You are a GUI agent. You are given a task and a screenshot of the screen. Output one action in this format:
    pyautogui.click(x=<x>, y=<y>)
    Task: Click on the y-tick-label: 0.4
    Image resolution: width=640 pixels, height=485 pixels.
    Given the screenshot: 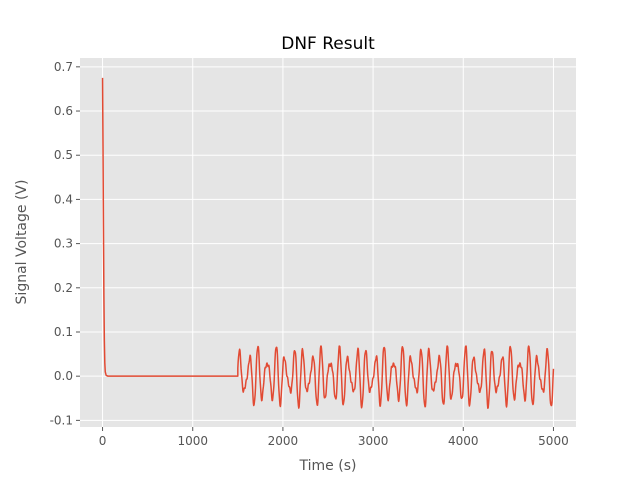 What is the action you would take?
    pyautogui.click(x=63, y=199)
    